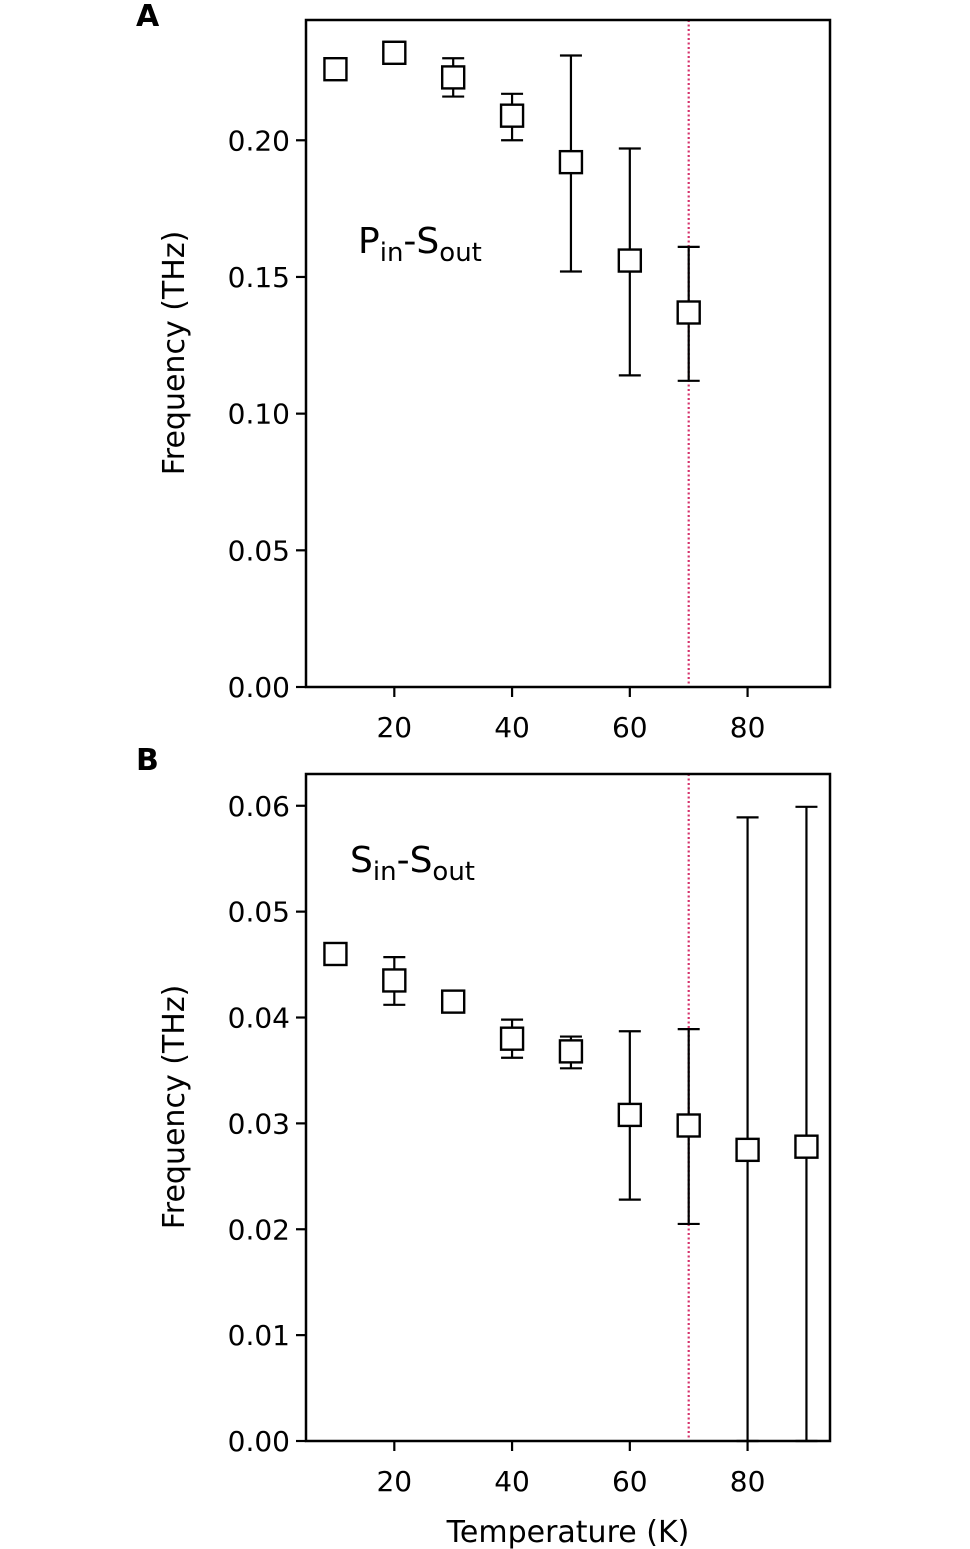  I want to click on panel-label: B, so click(147, 760).